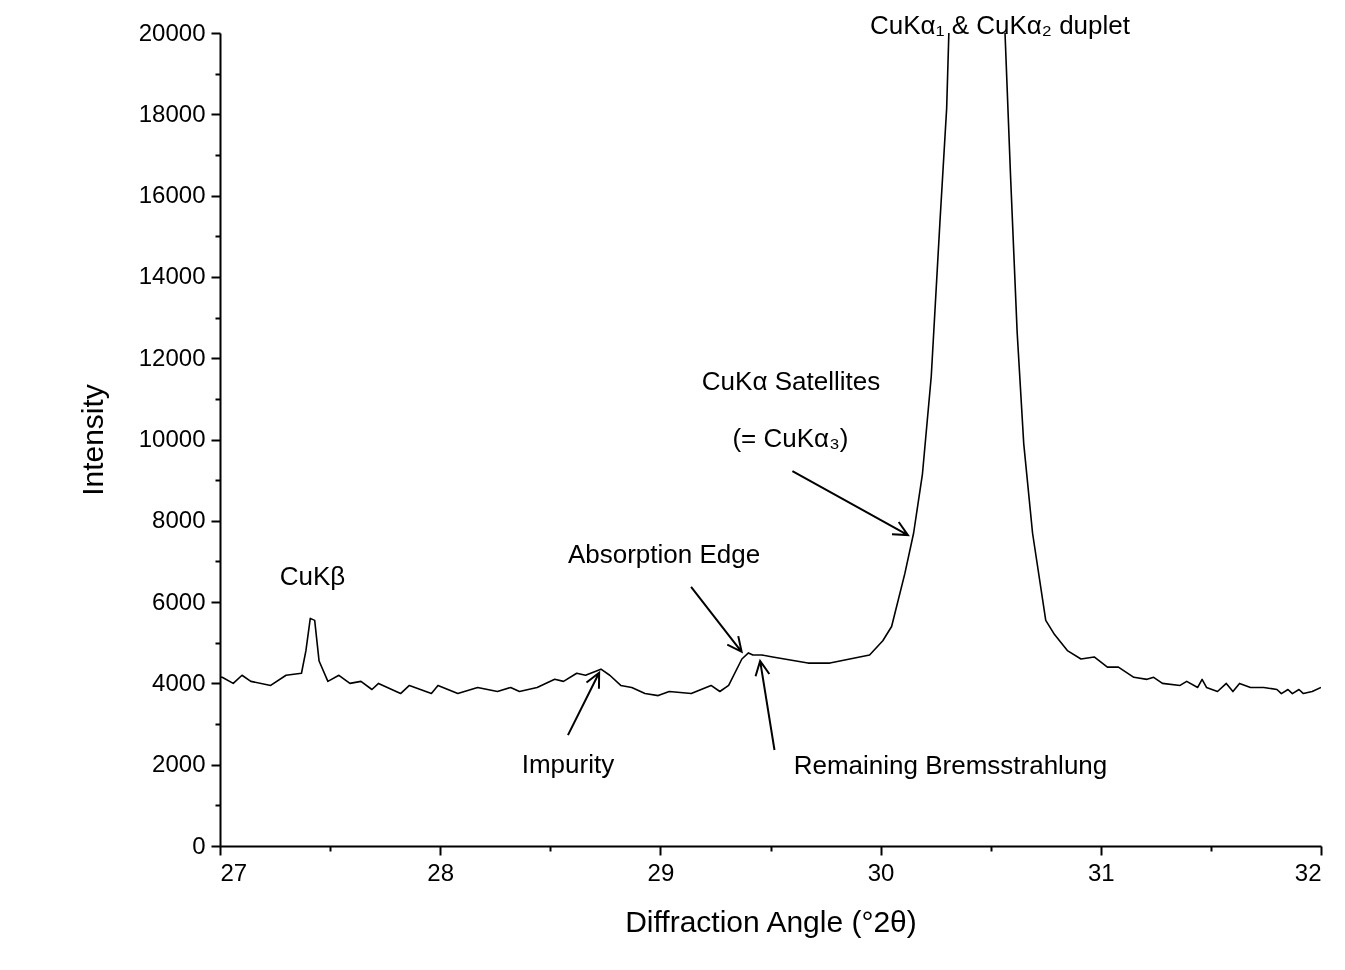  What do you see at coordinates (234, 872) in the screenshot?
I see `x-tick-label: 27` at bounding box center [234, 872].